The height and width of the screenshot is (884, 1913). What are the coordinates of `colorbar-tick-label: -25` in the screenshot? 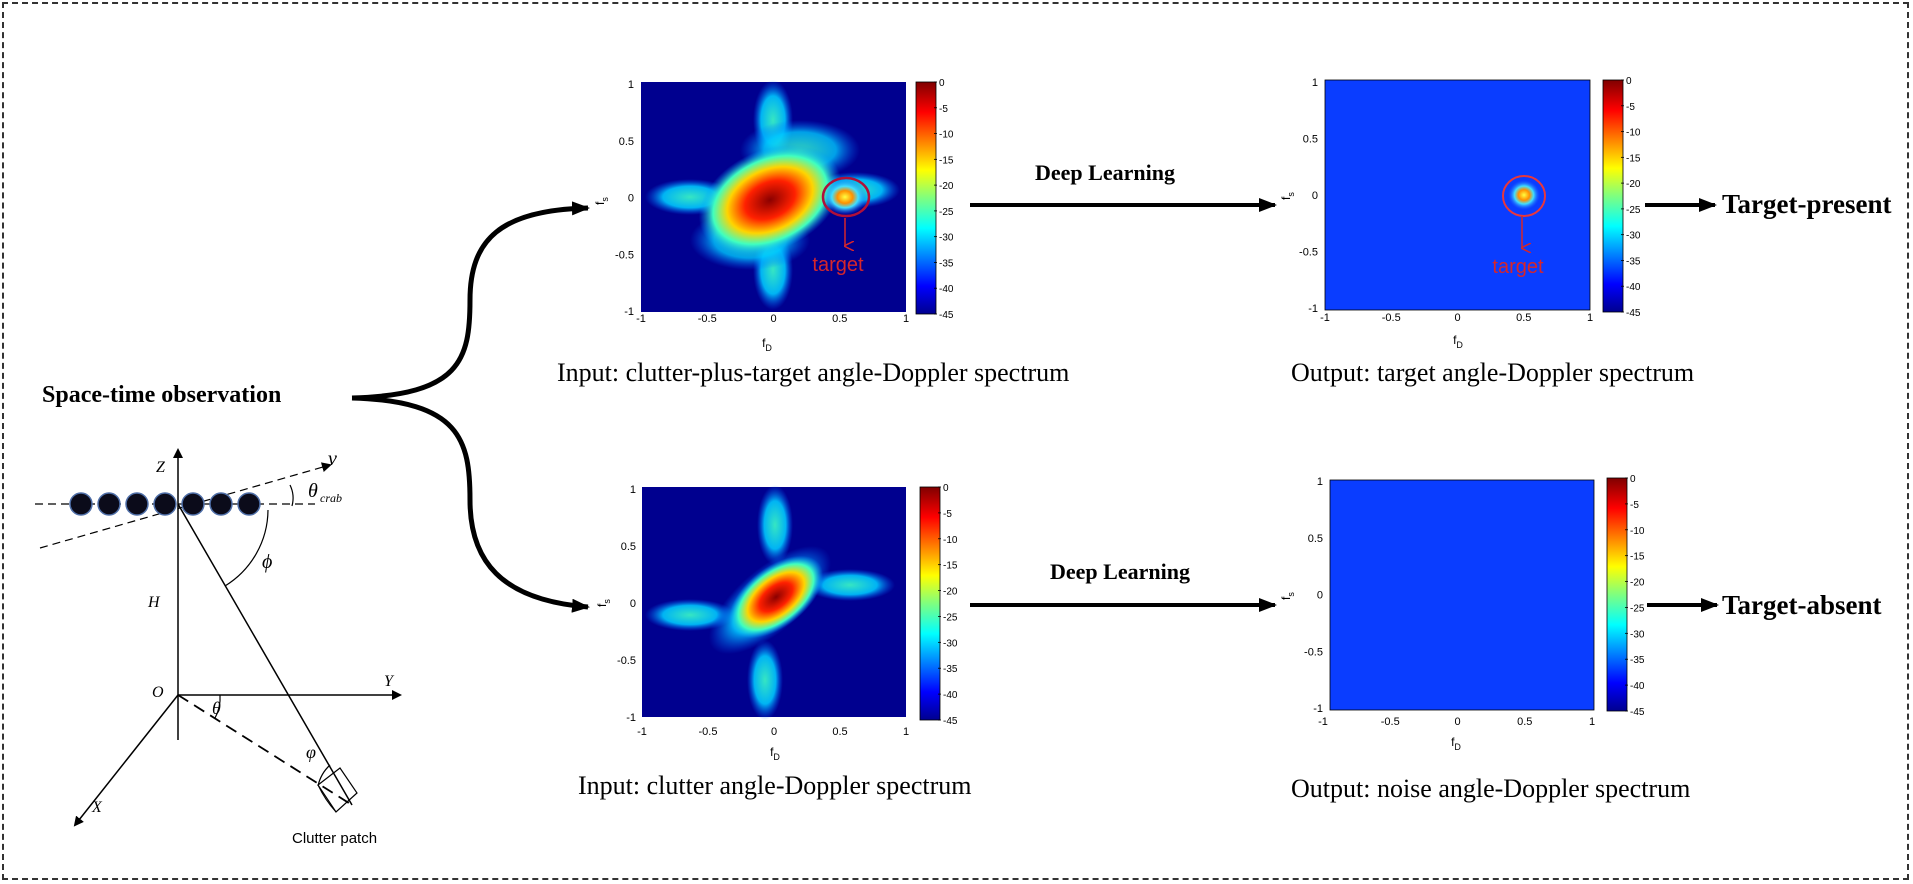 It's located at (946, 212).